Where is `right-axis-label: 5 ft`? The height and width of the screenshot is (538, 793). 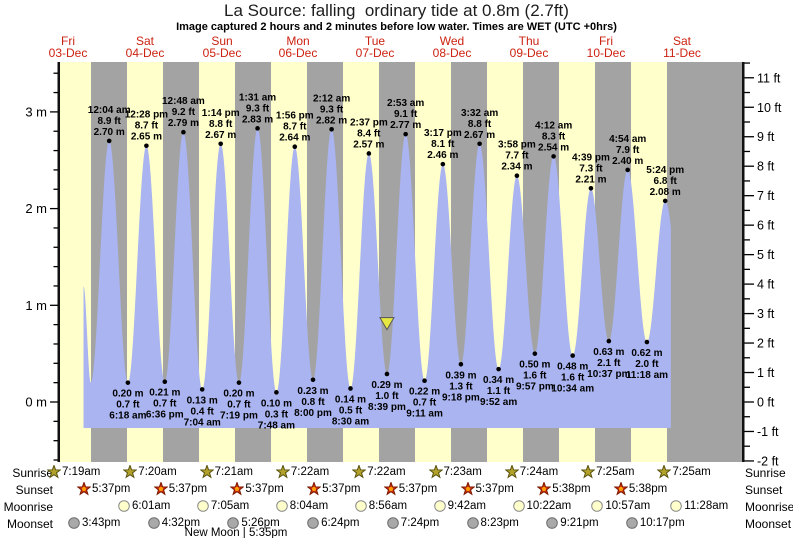
right-axis-label: 5 ft is located at coordinates (766, 255).